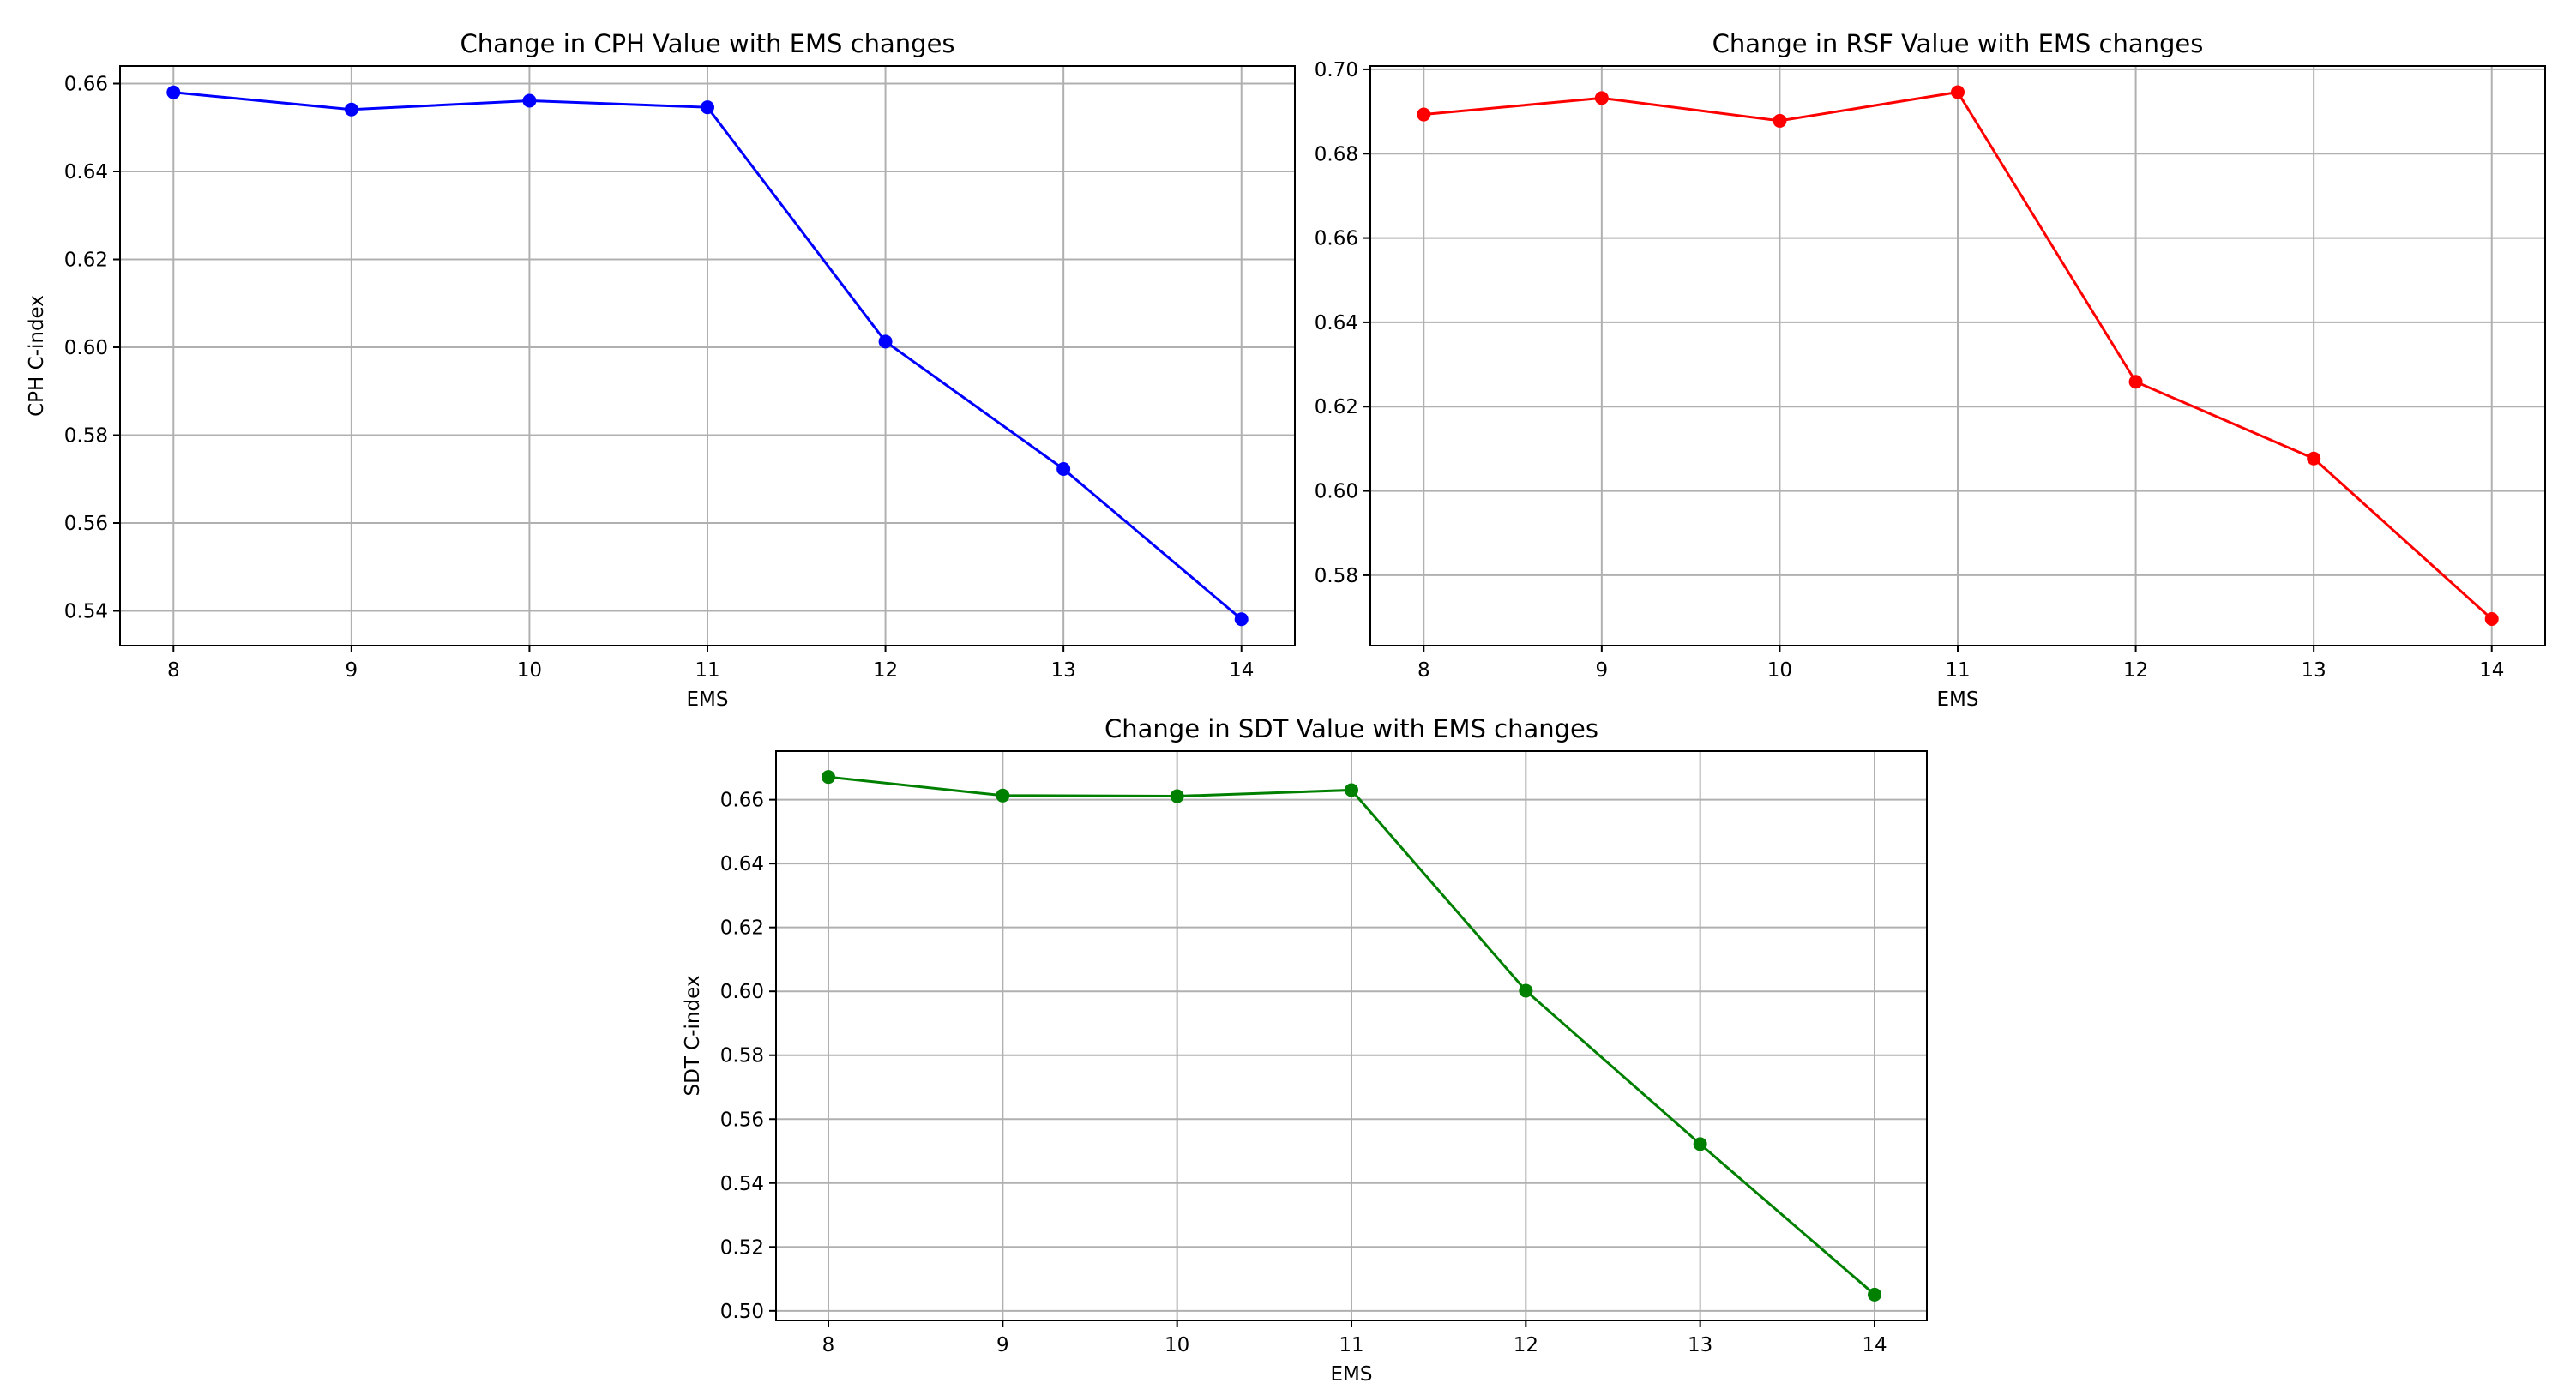 This screenshot has width=2576, height=1395. What do you see at coordinates (1958, 44) in the screenshot?
I see `chart-title: Change in RSF Value with EMS changes` at bounding box center [1958, 44].